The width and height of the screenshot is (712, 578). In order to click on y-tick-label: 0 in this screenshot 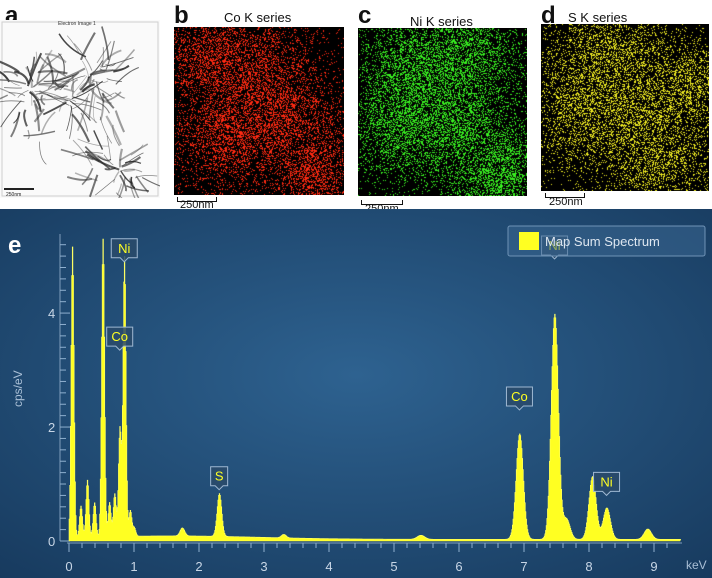, I will do `click(51, 541)`.